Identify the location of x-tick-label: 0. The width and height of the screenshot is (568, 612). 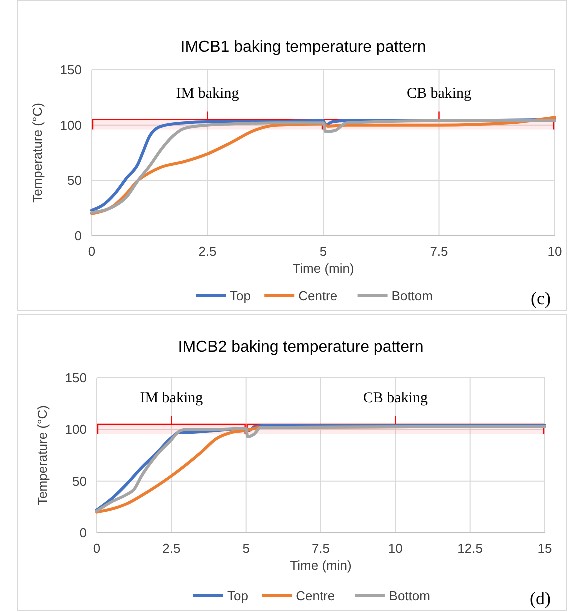
(97, 548).